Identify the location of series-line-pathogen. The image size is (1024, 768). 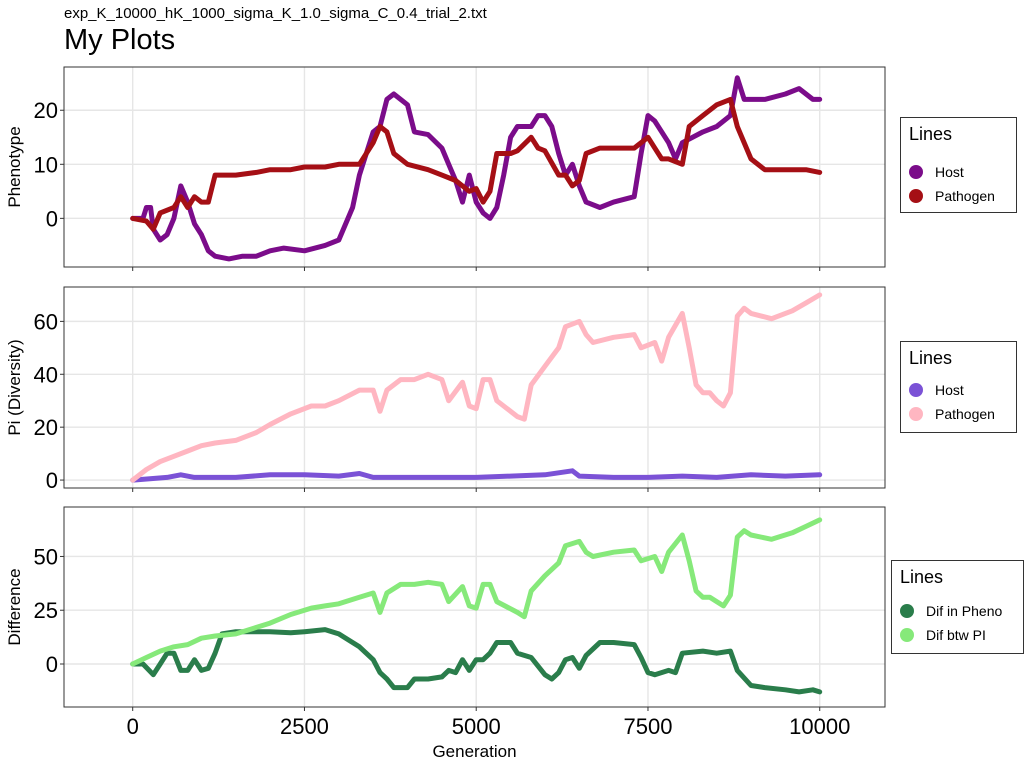
(476, 164).